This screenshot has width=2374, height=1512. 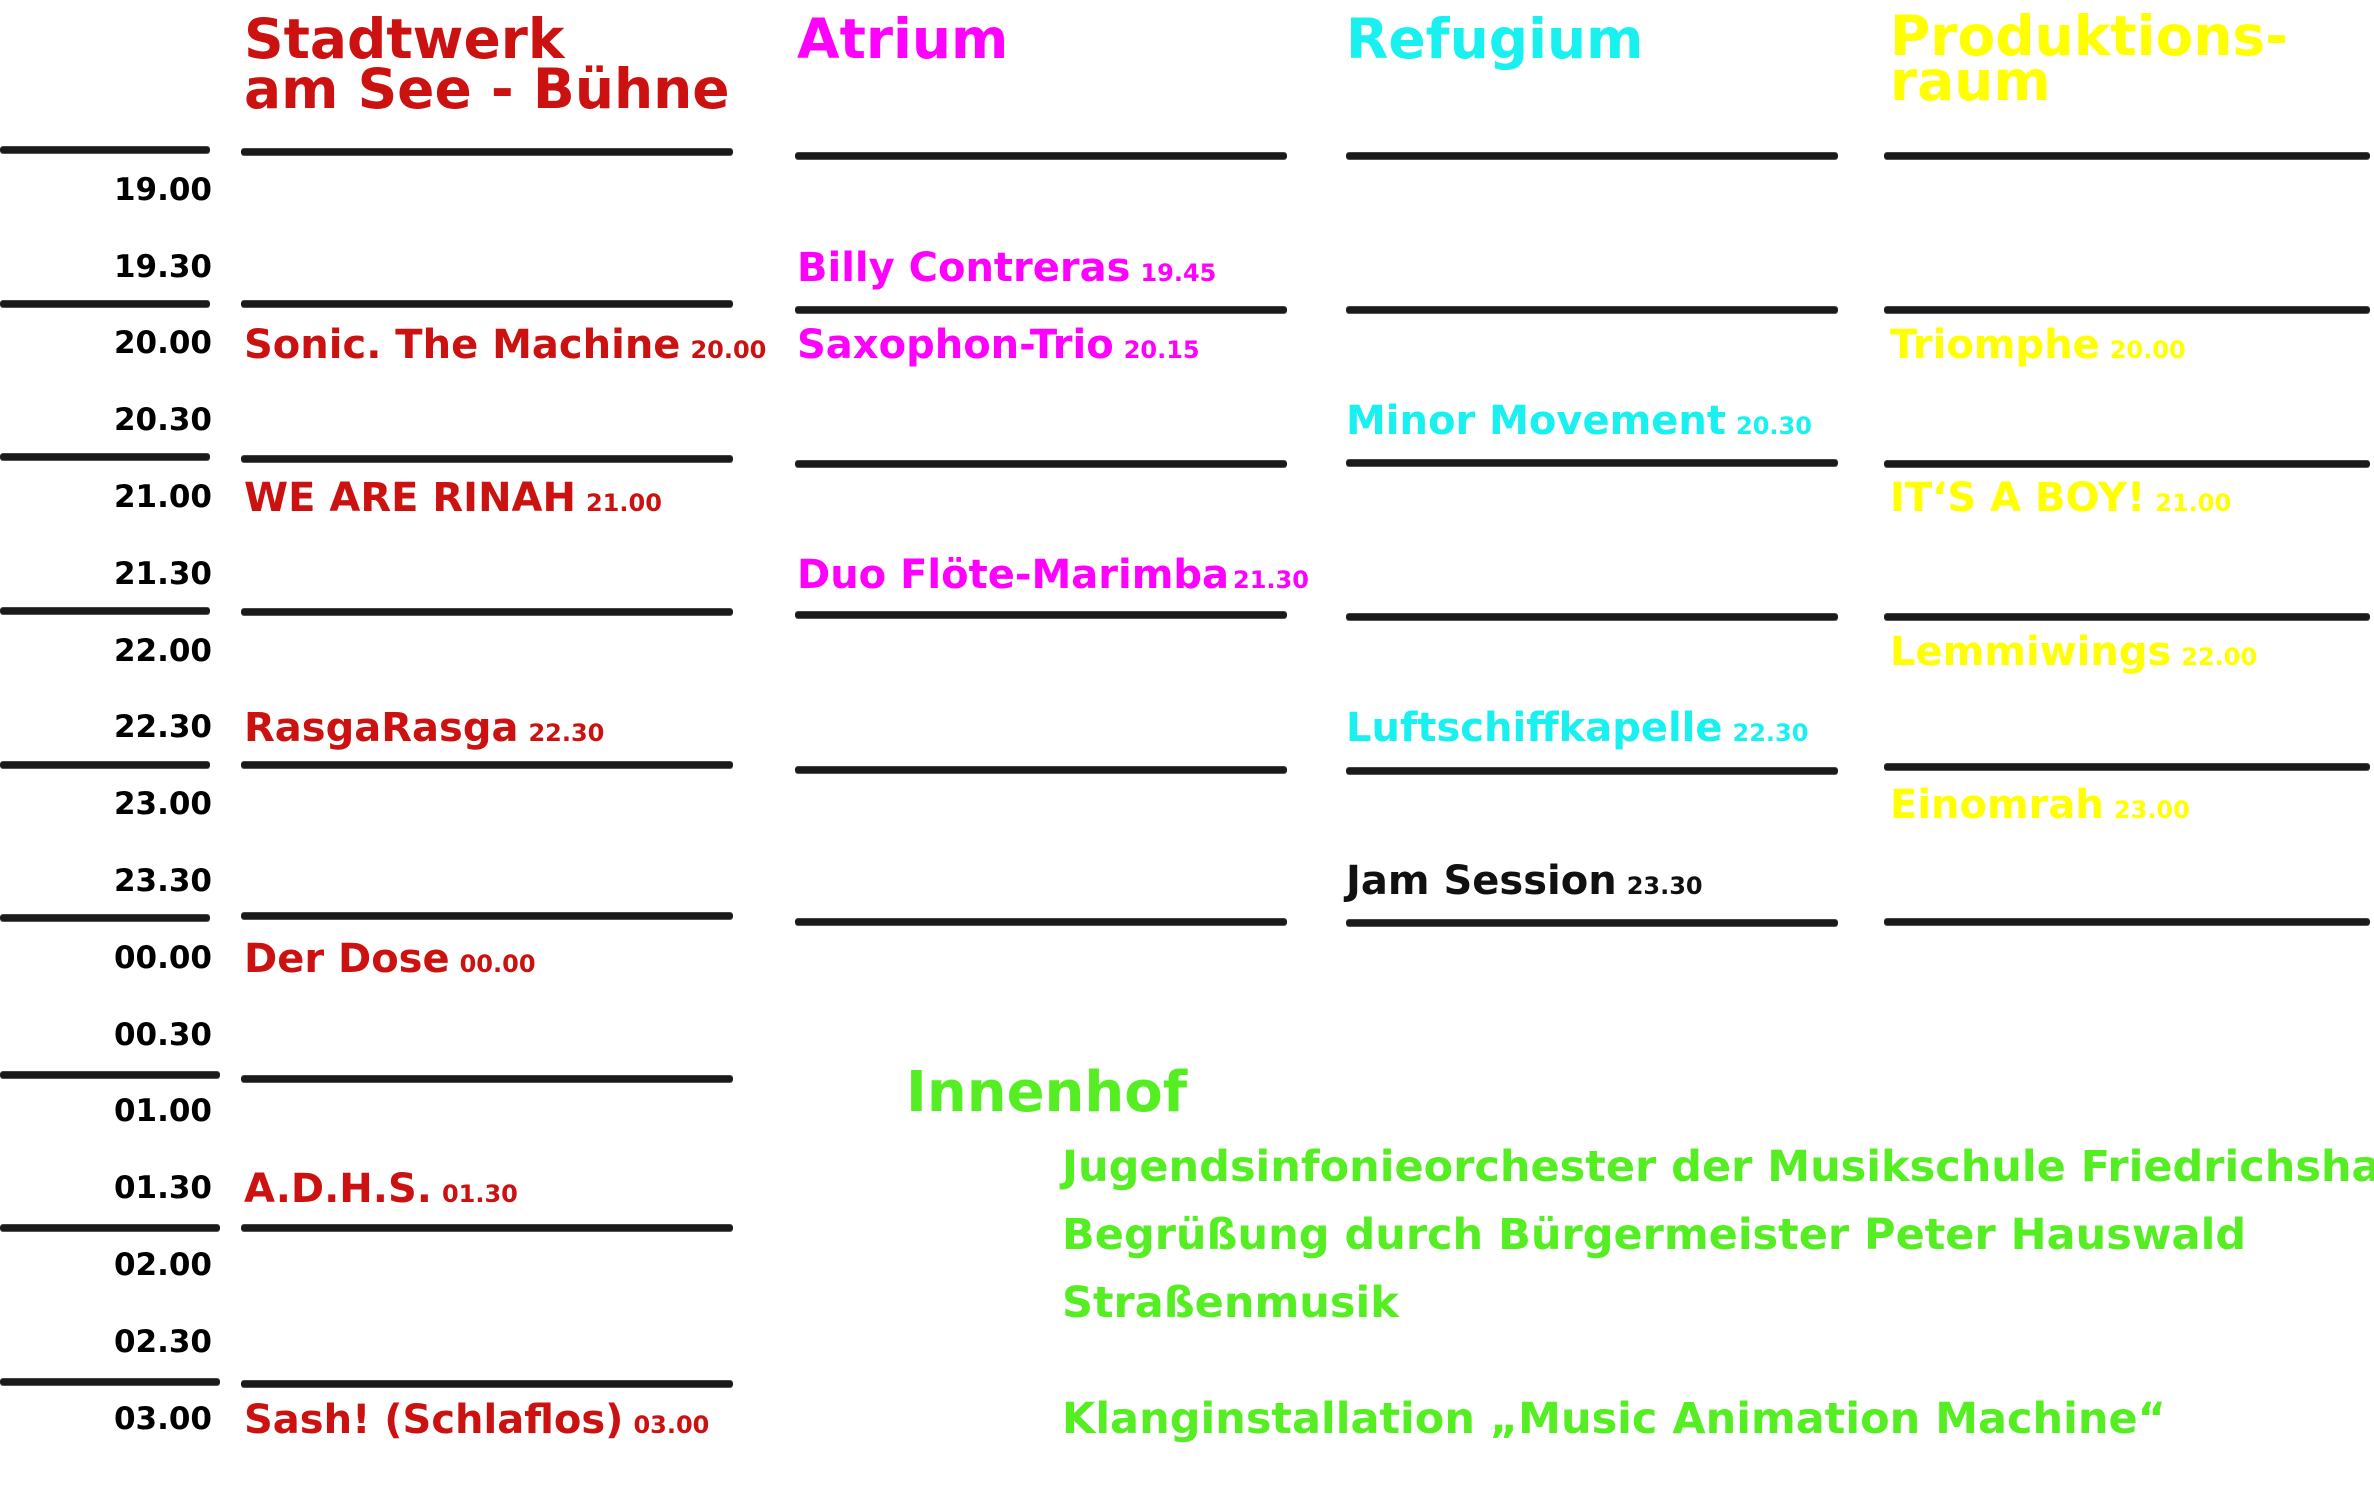 What do you see at coordinates (955, 345) in the screenshot?
I see `act-name: Saxophon-Trio` at bounding box center [955, 345].